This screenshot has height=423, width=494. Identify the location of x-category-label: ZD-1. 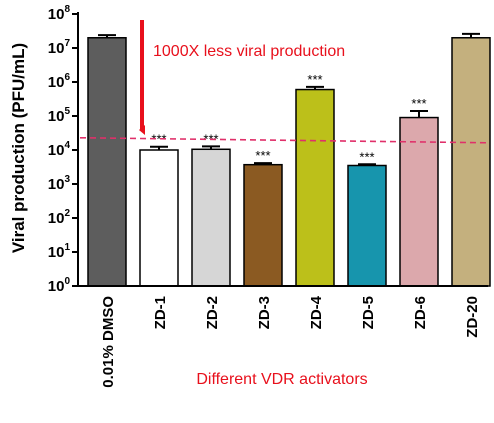
(160, 312).